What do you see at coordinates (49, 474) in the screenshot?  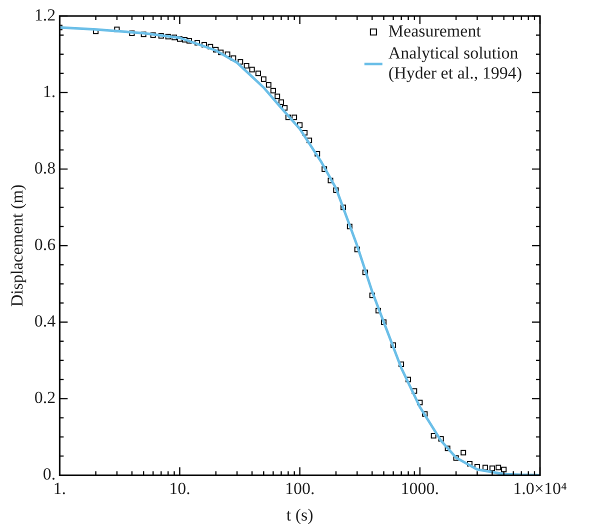 I see `y-tick-label: 0.` at bounding box center [49, 474].